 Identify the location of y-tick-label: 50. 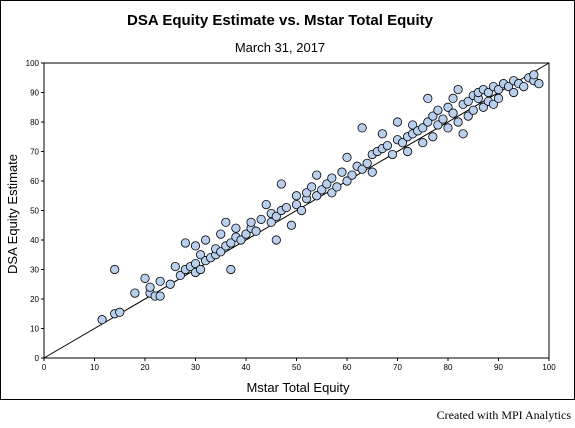
(34, 211).